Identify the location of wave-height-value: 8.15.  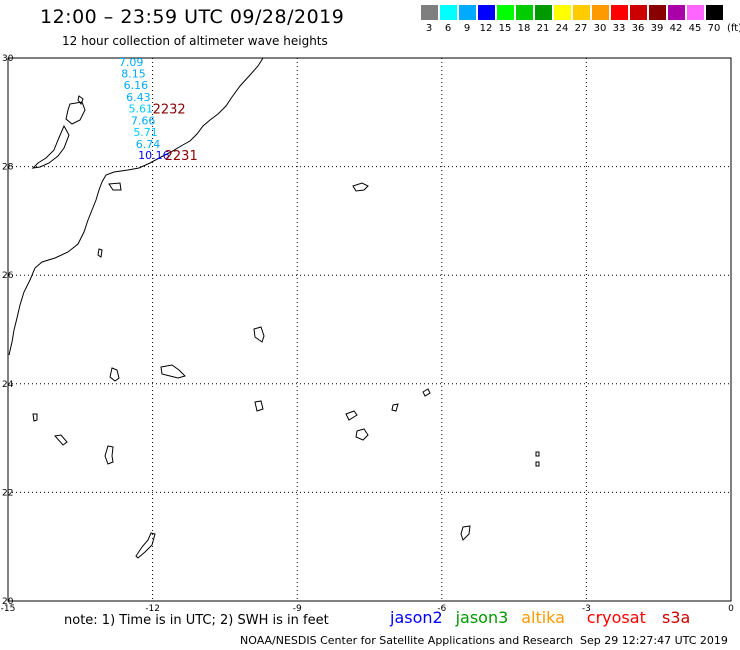
(133, 74).